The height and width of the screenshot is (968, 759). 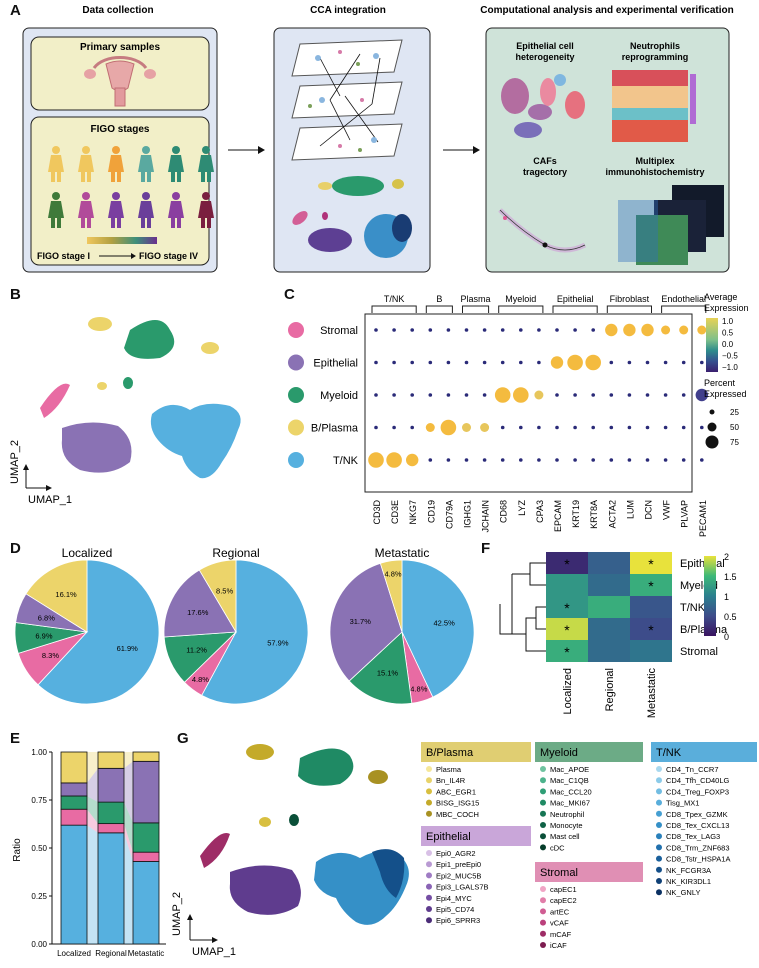 What do you see at coordinates (543, 106) in the screenshot?
I see `epithelial-umap-thumb` at bounding box center [543, 106].